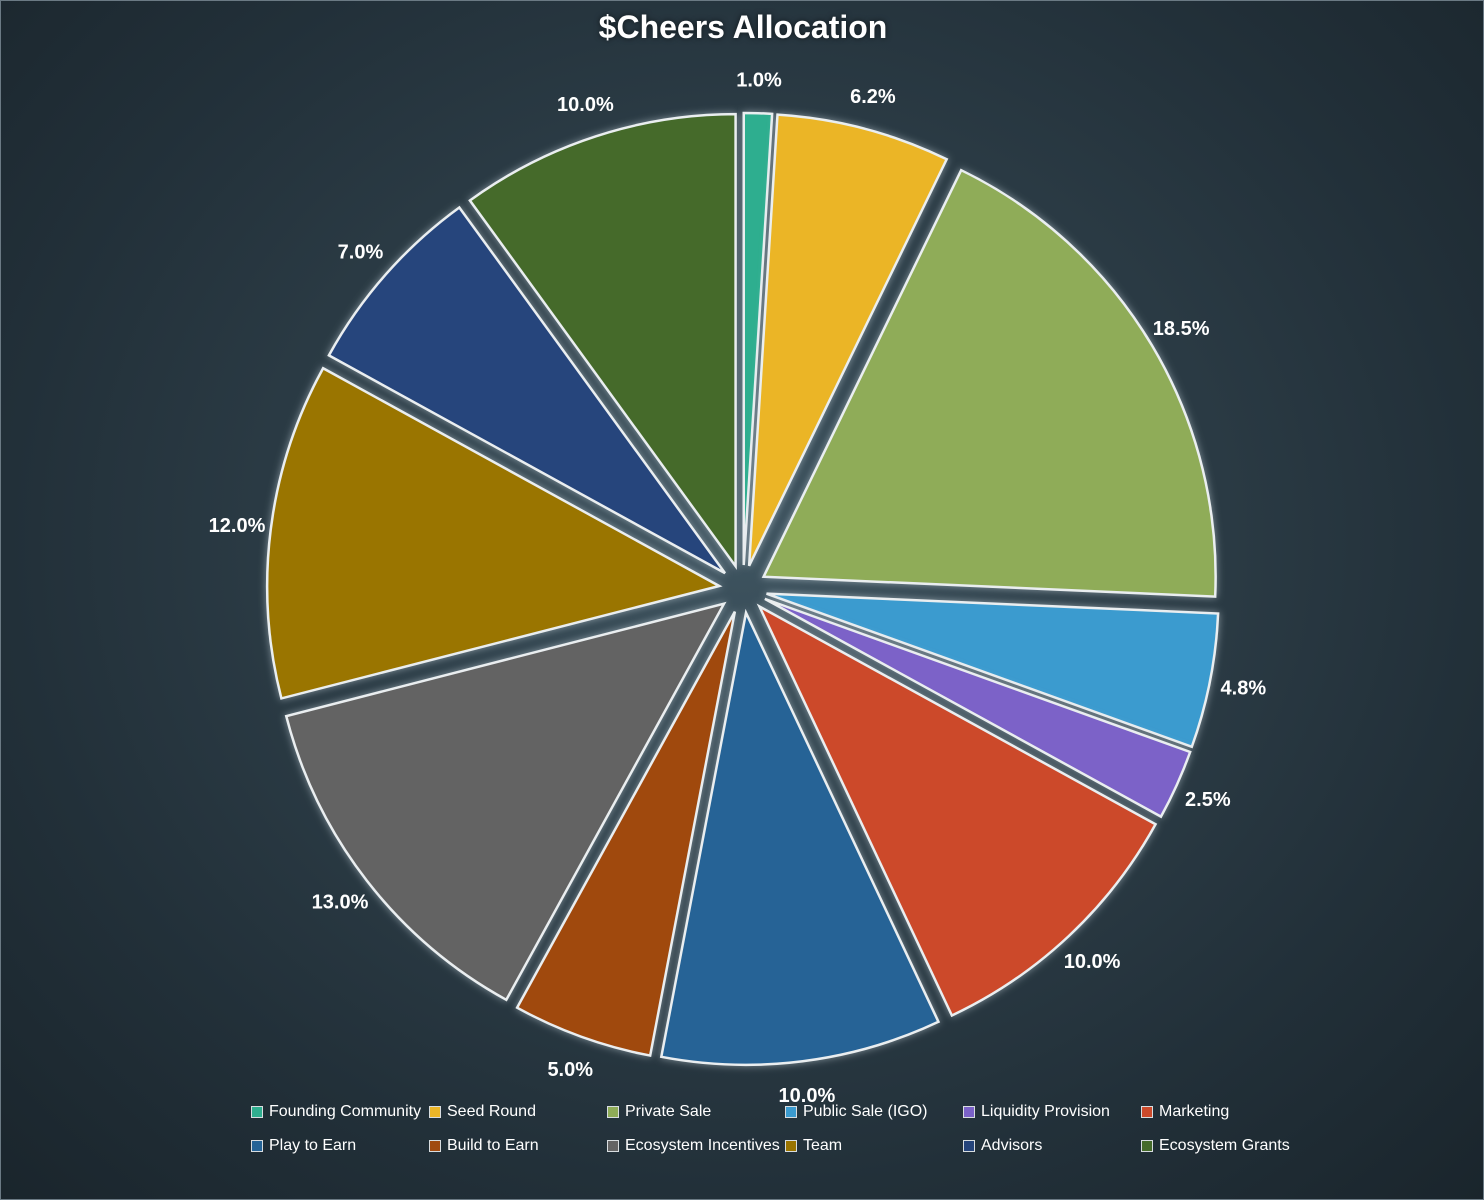 This screenshot has width=1484, height=1200. I want to click on legend-label: Seed Round, so click(491, 1111).